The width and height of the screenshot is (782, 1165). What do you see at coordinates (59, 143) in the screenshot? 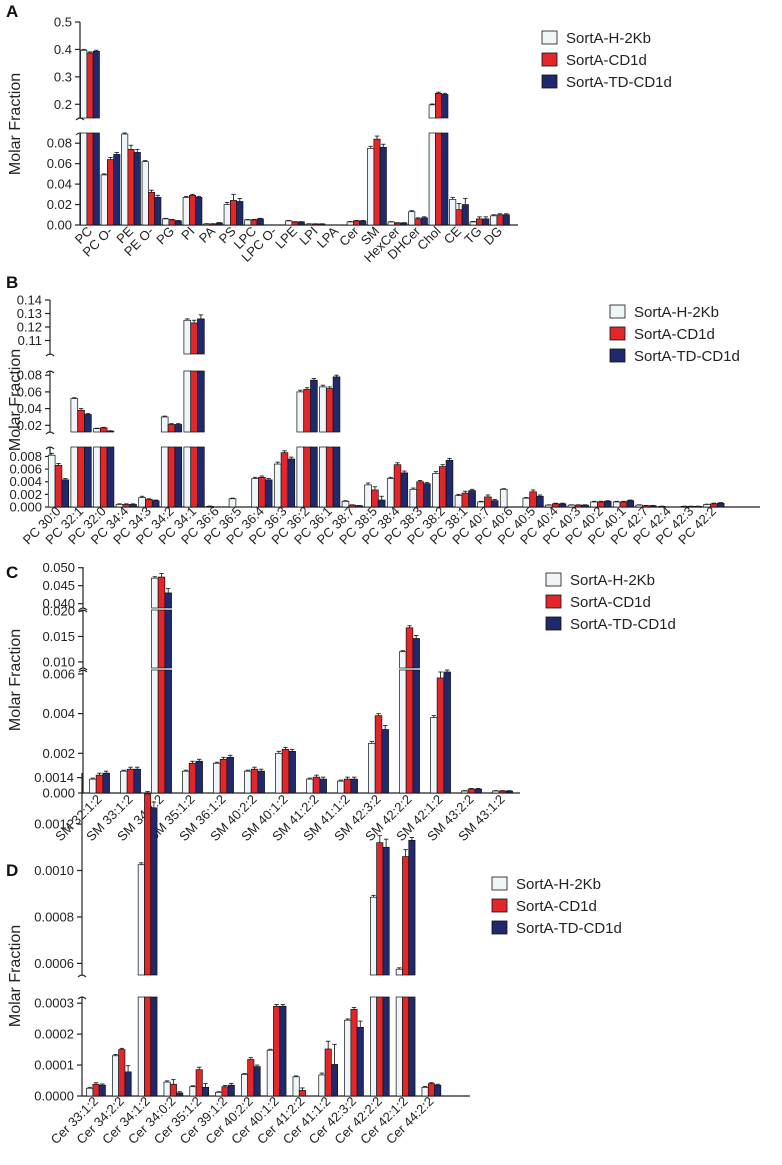
I see `y-tick-label: 0.08` at bounding box center [59, 143].